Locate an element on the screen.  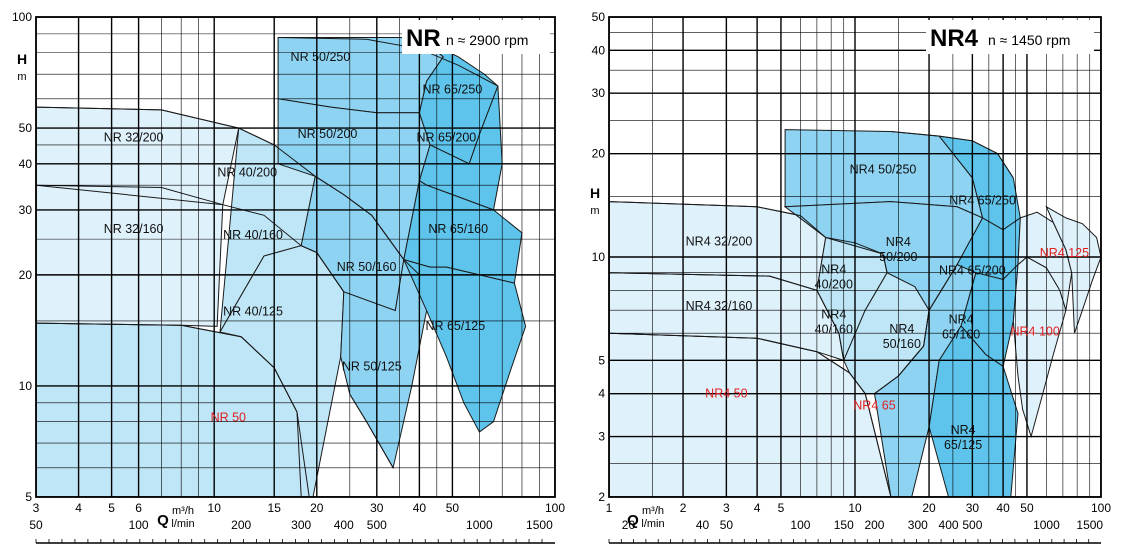
zone-label: NR4 65 is located at coordinates (874, 405).